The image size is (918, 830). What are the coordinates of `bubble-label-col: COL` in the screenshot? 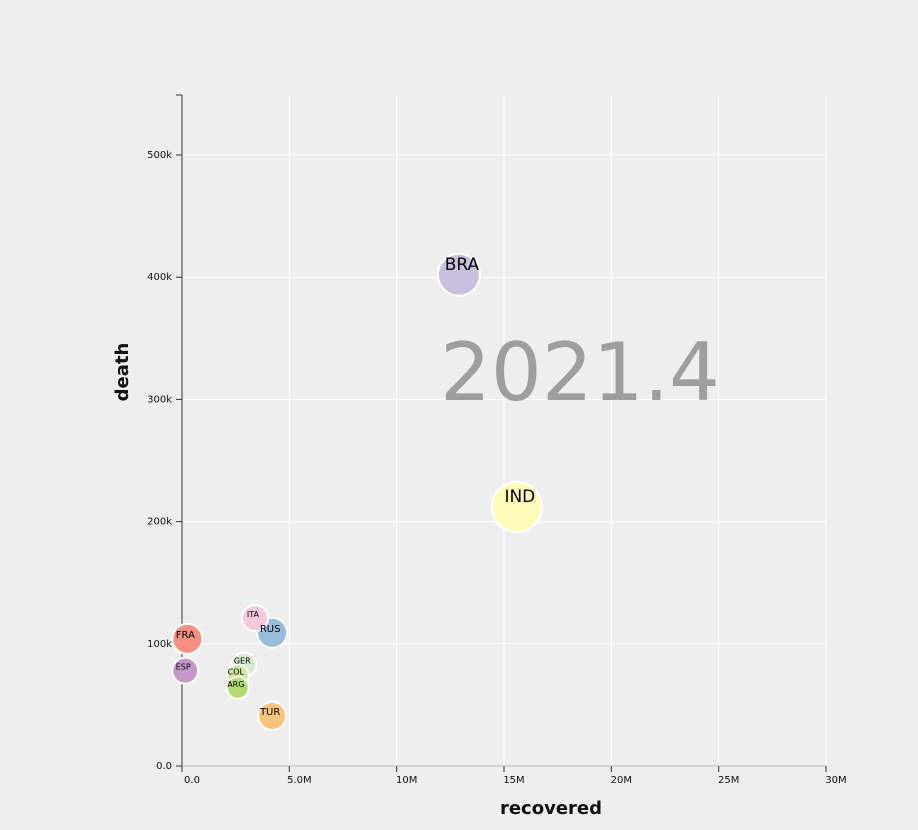 It's located at (236, 672).